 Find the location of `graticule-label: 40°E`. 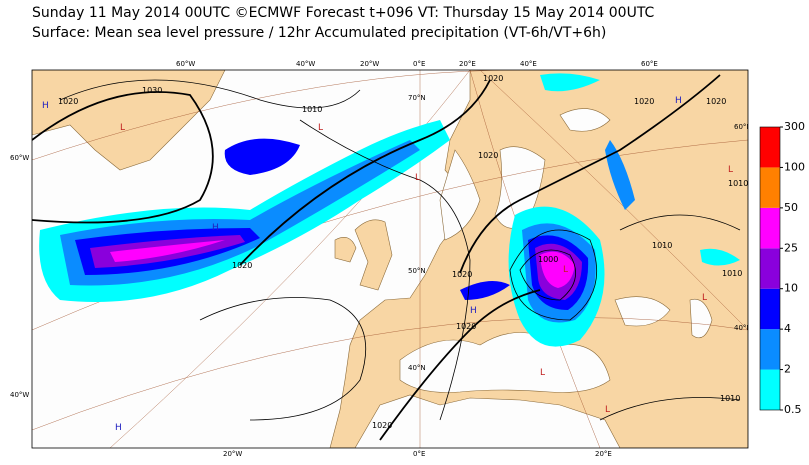

graticule-label: 40°E is located at coordinates (528, 64).